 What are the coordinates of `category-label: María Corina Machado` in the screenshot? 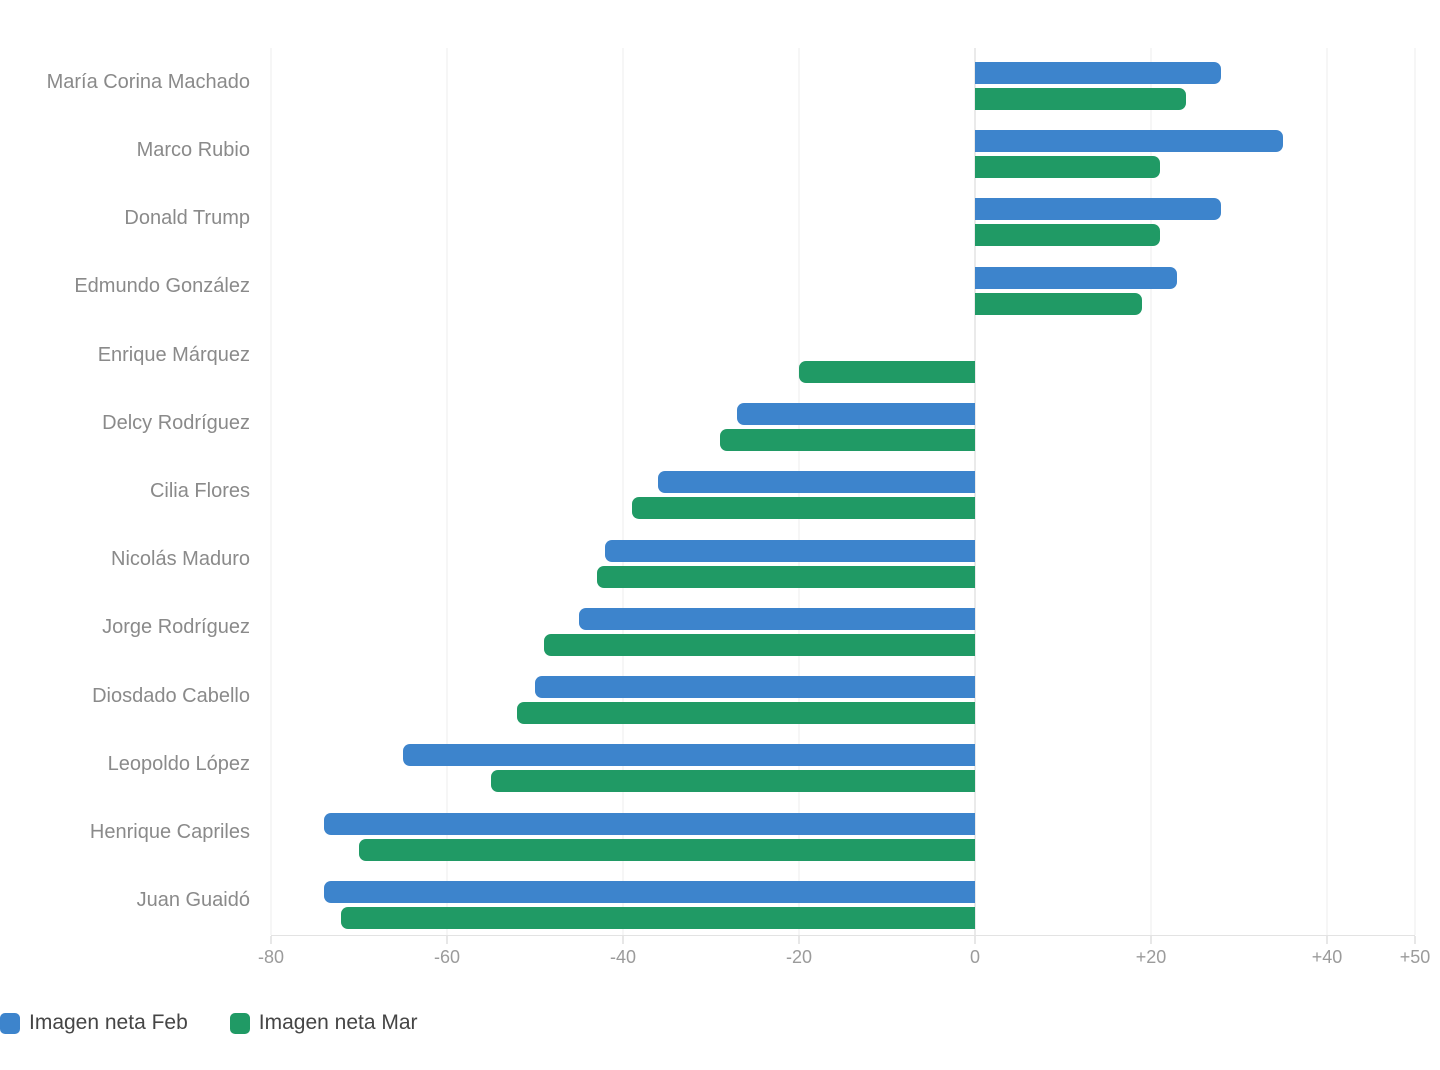 It's located at (148, 81).